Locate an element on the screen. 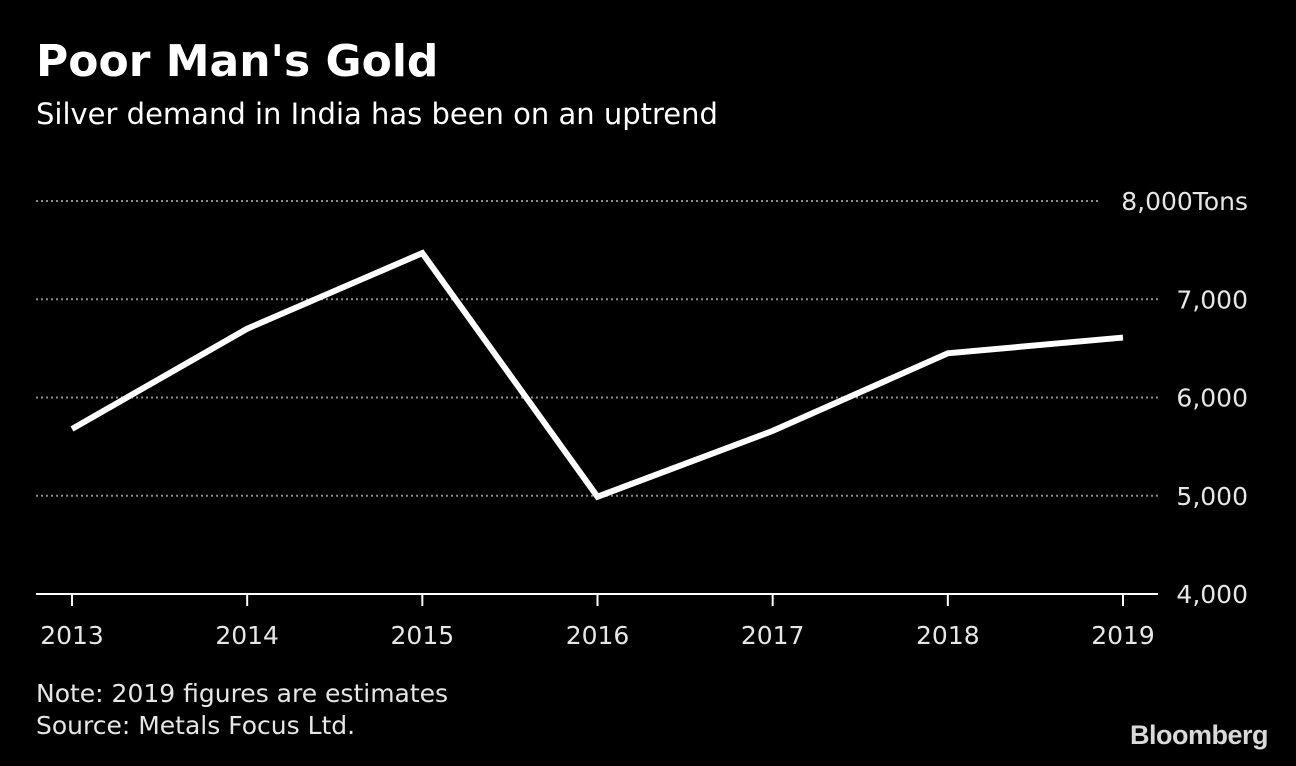 The width and height of the screenshot is (1296, 766). bloomberg-logo: Bloomberg is located at coordinates (1199, 735).